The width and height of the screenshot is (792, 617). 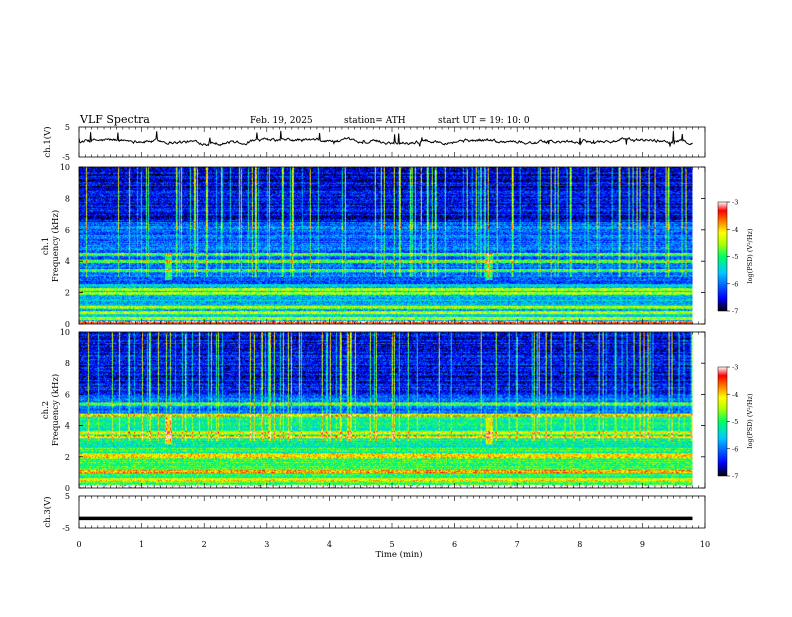 I want to click on ch2-spec-ytick-label: 4, so click(x=67, y=426).